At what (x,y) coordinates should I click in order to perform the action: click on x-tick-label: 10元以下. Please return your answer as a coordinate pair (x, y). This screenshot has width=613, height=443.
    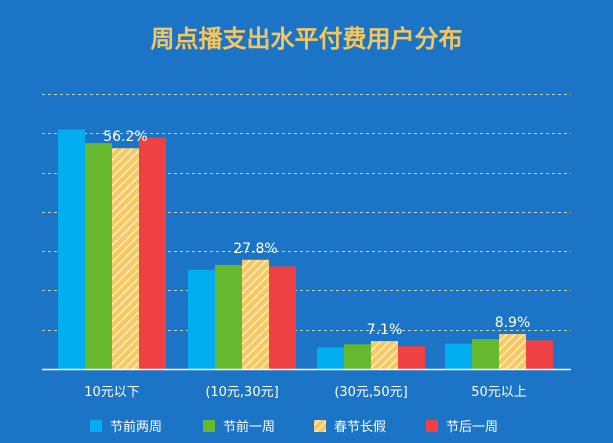
    Looking at the image, I should click on (112, 392).